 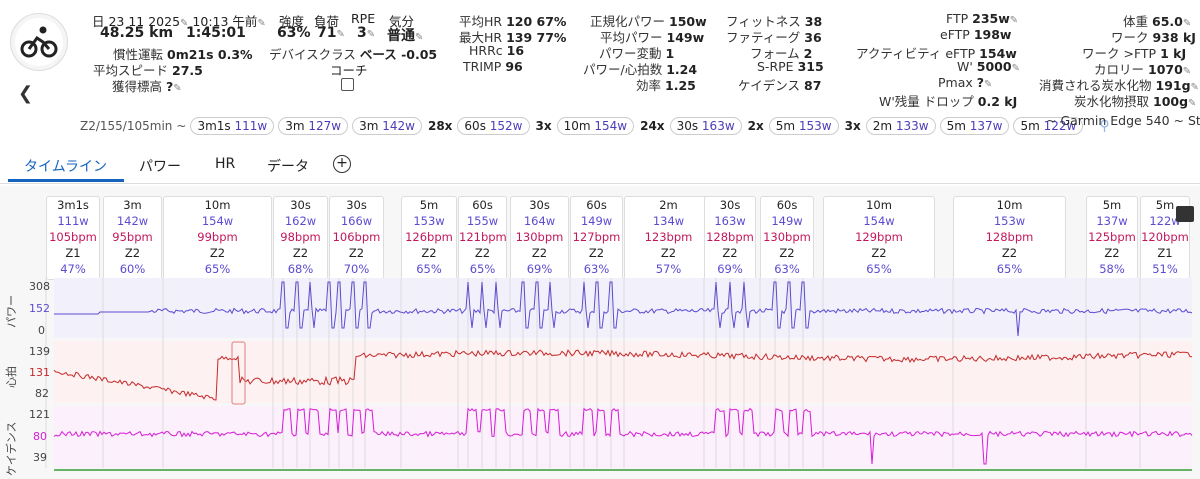 I want to click on interval-p: 163w, so click(x=730, y=221).